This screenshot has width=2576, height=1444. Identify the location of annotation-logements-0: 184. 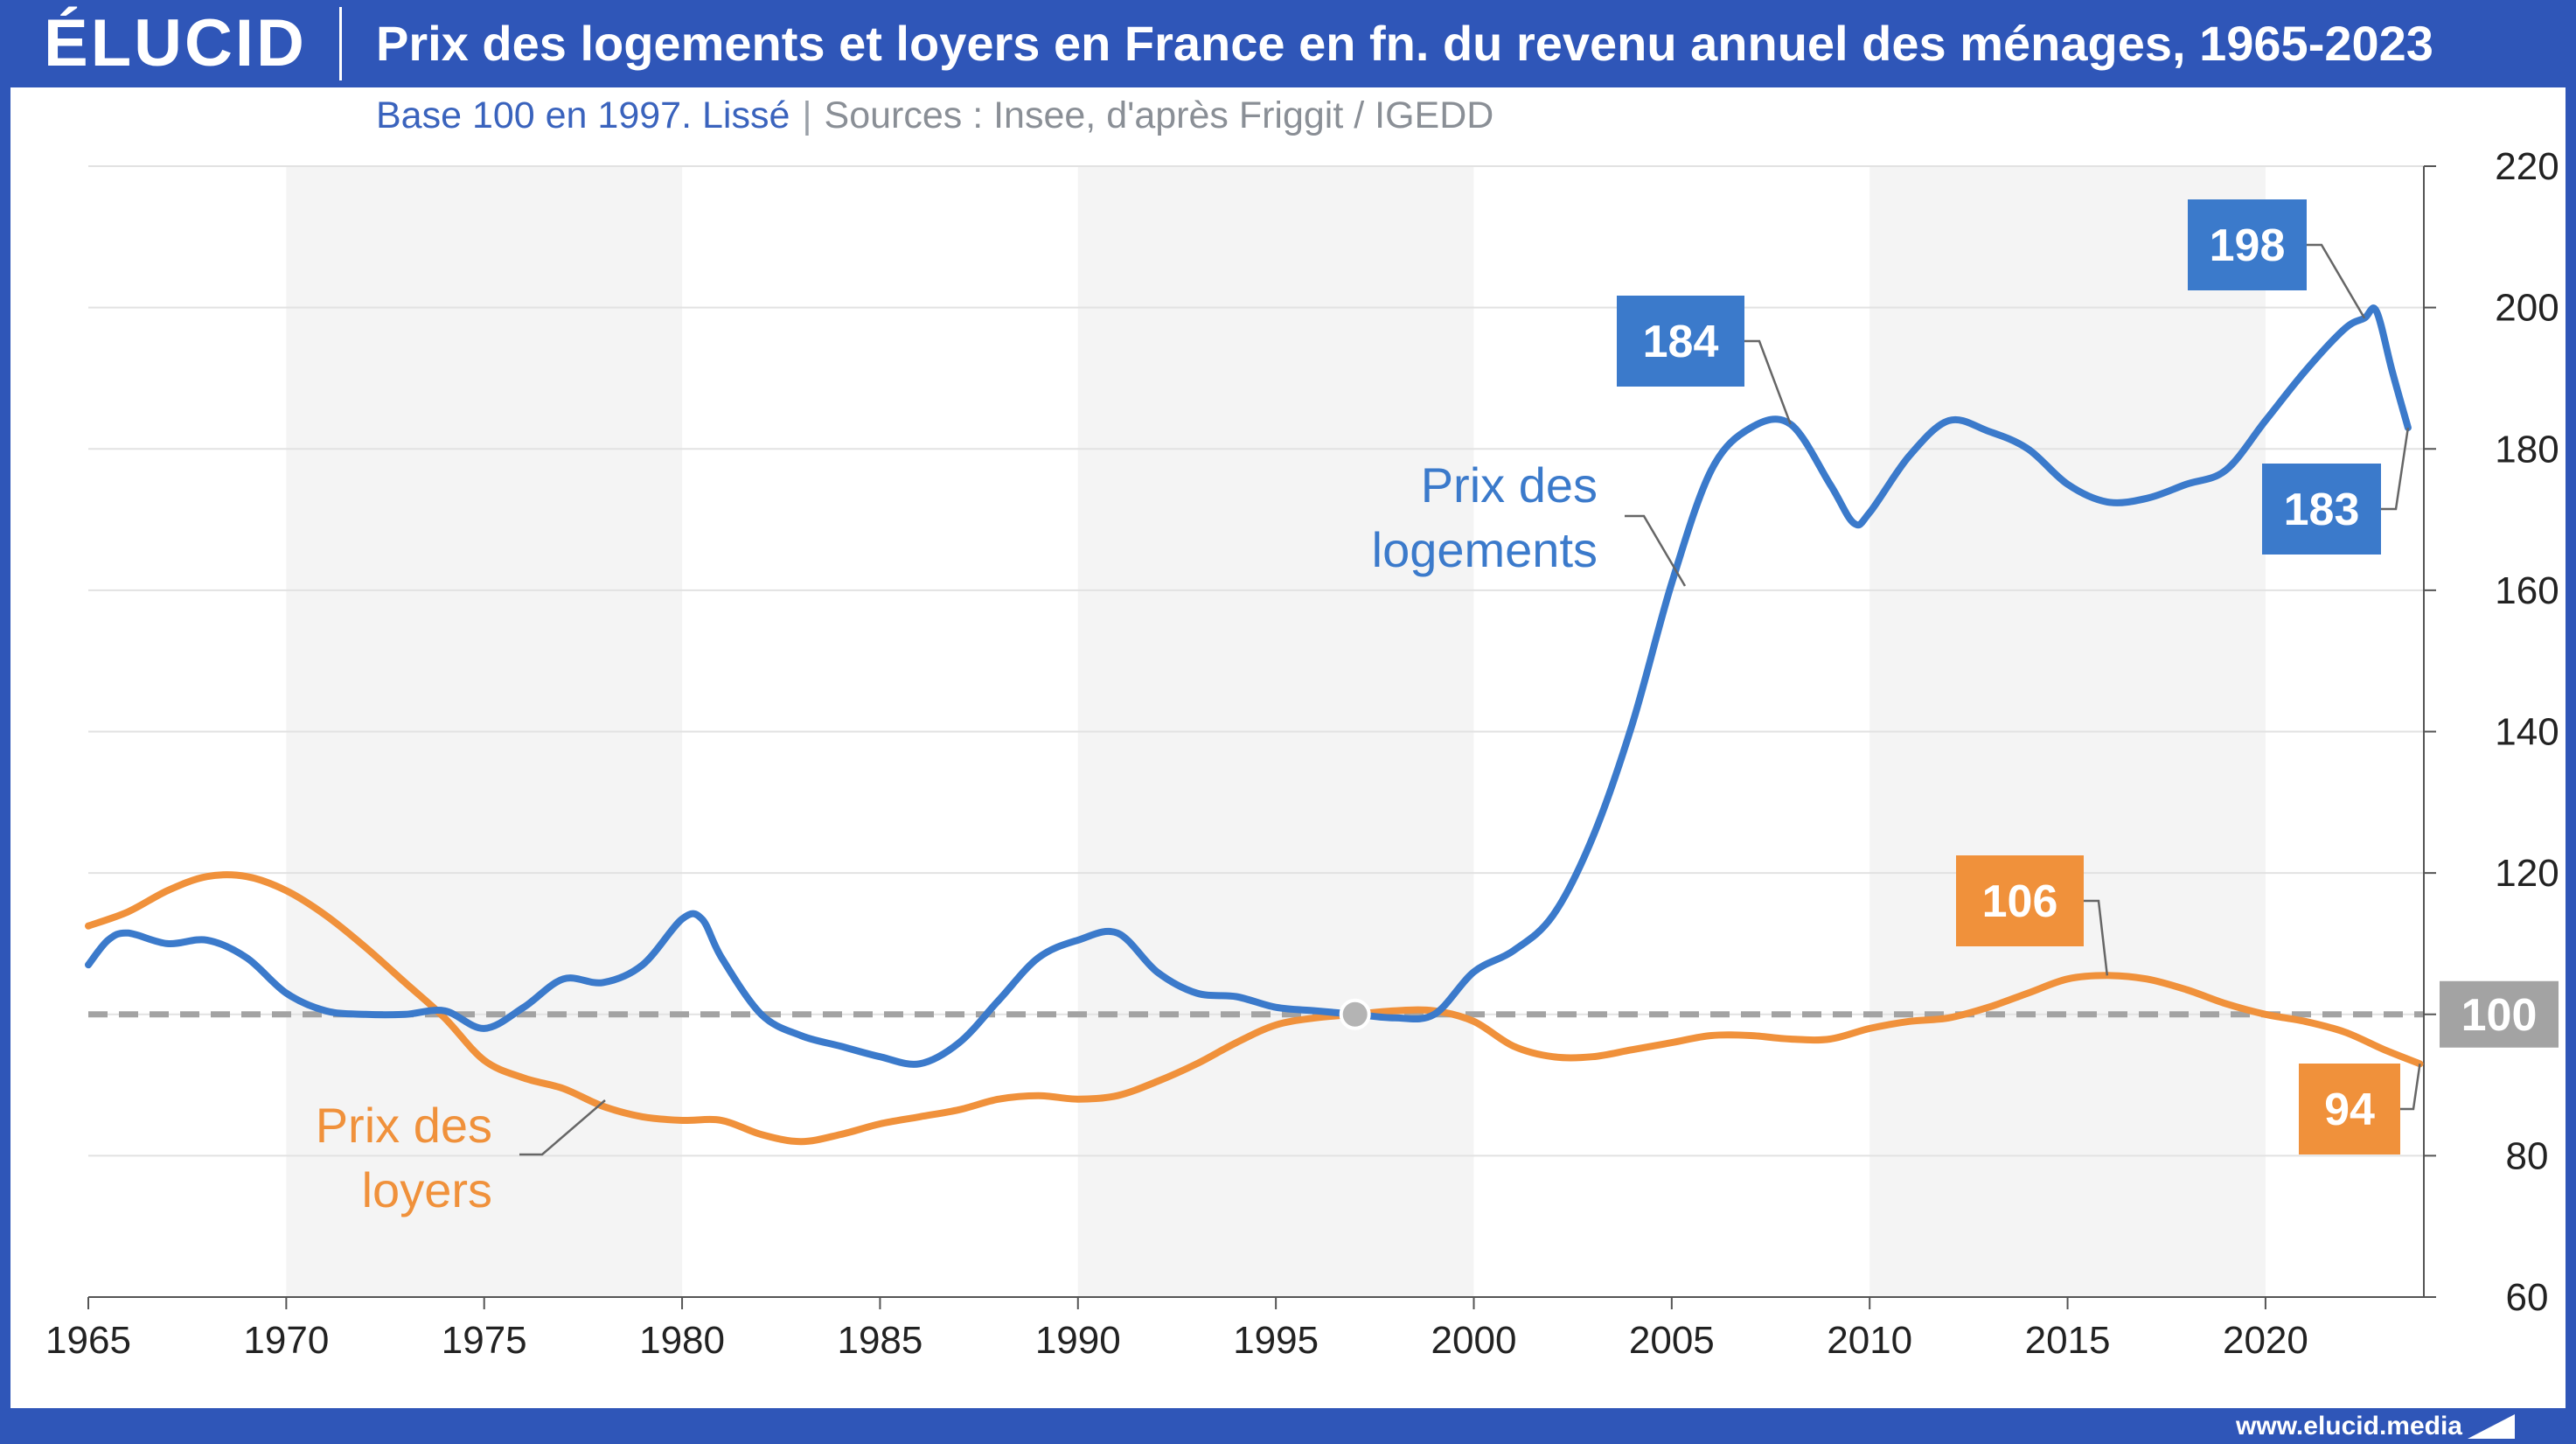
(1704, 360).